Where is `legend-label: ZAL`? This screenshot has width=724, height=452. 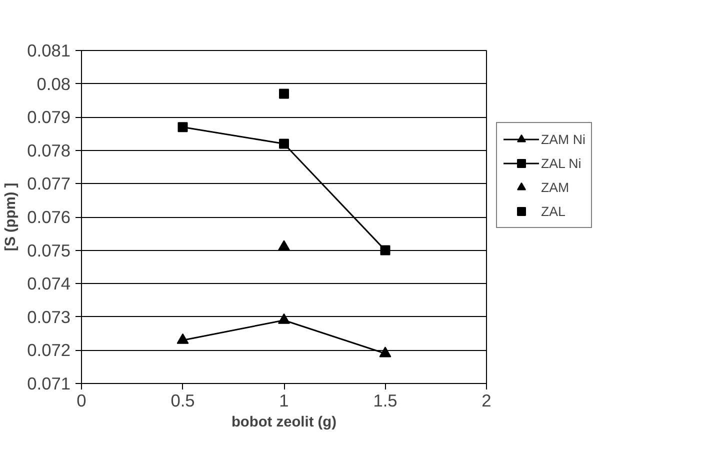 legend-label: ZAL is located at coordinates (553, 211).